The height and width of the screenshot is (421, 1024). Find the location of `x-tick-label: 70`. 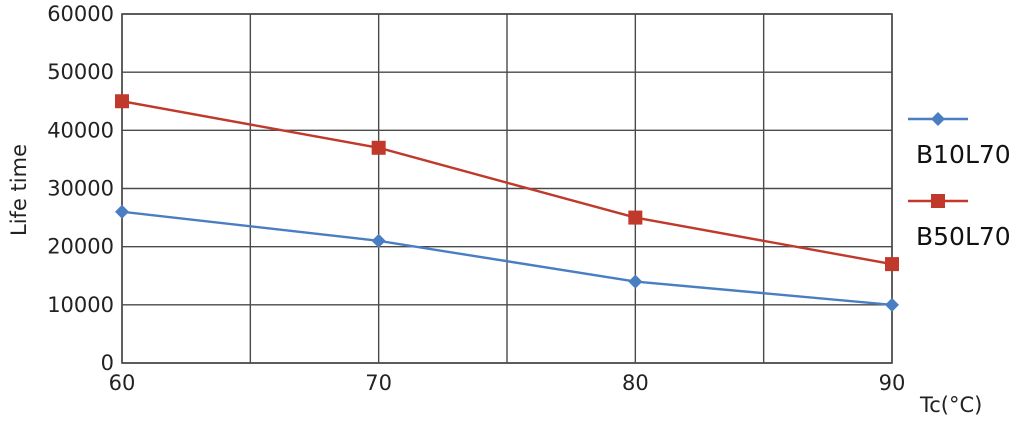

x-tick-label: 70 is located at coordinates (378, 383).